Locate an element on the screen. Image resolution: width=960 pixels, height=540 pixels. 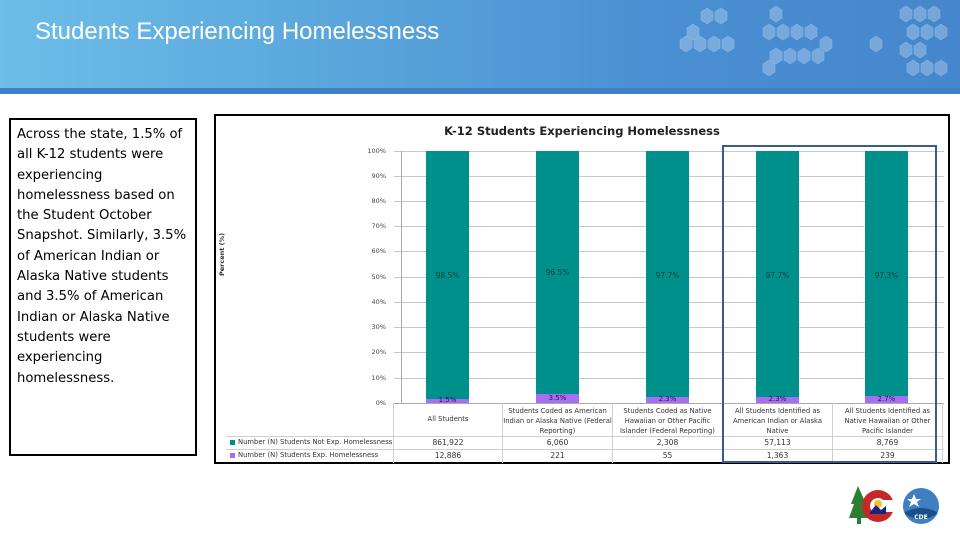
svg-text: CDE is located at coordinates (920, 517).